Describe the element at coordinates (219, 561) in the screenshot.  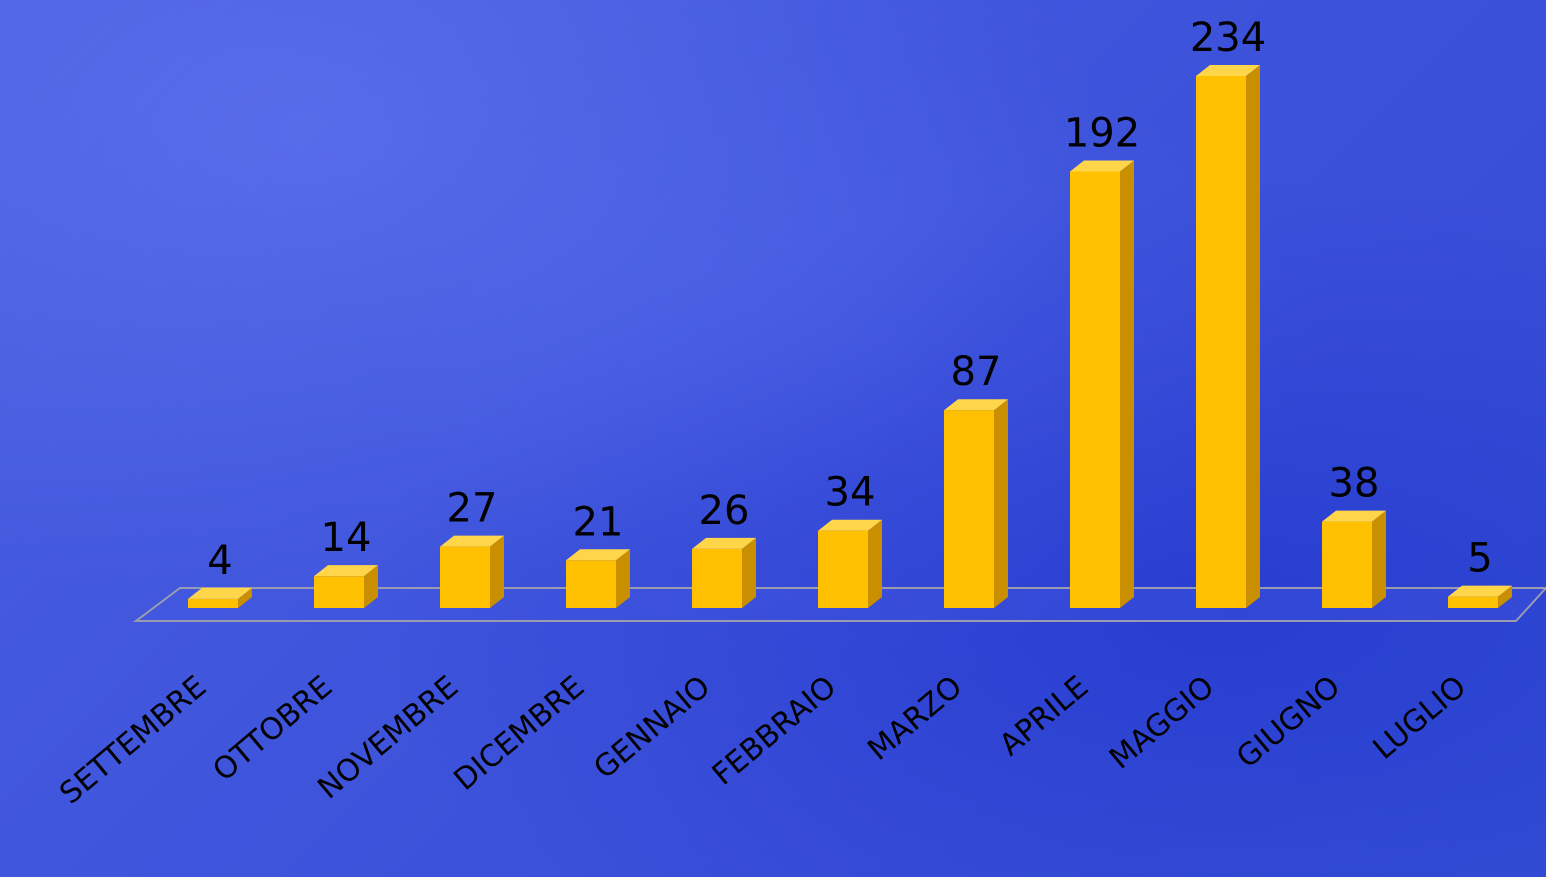
I see `data-label: 4` at that location.